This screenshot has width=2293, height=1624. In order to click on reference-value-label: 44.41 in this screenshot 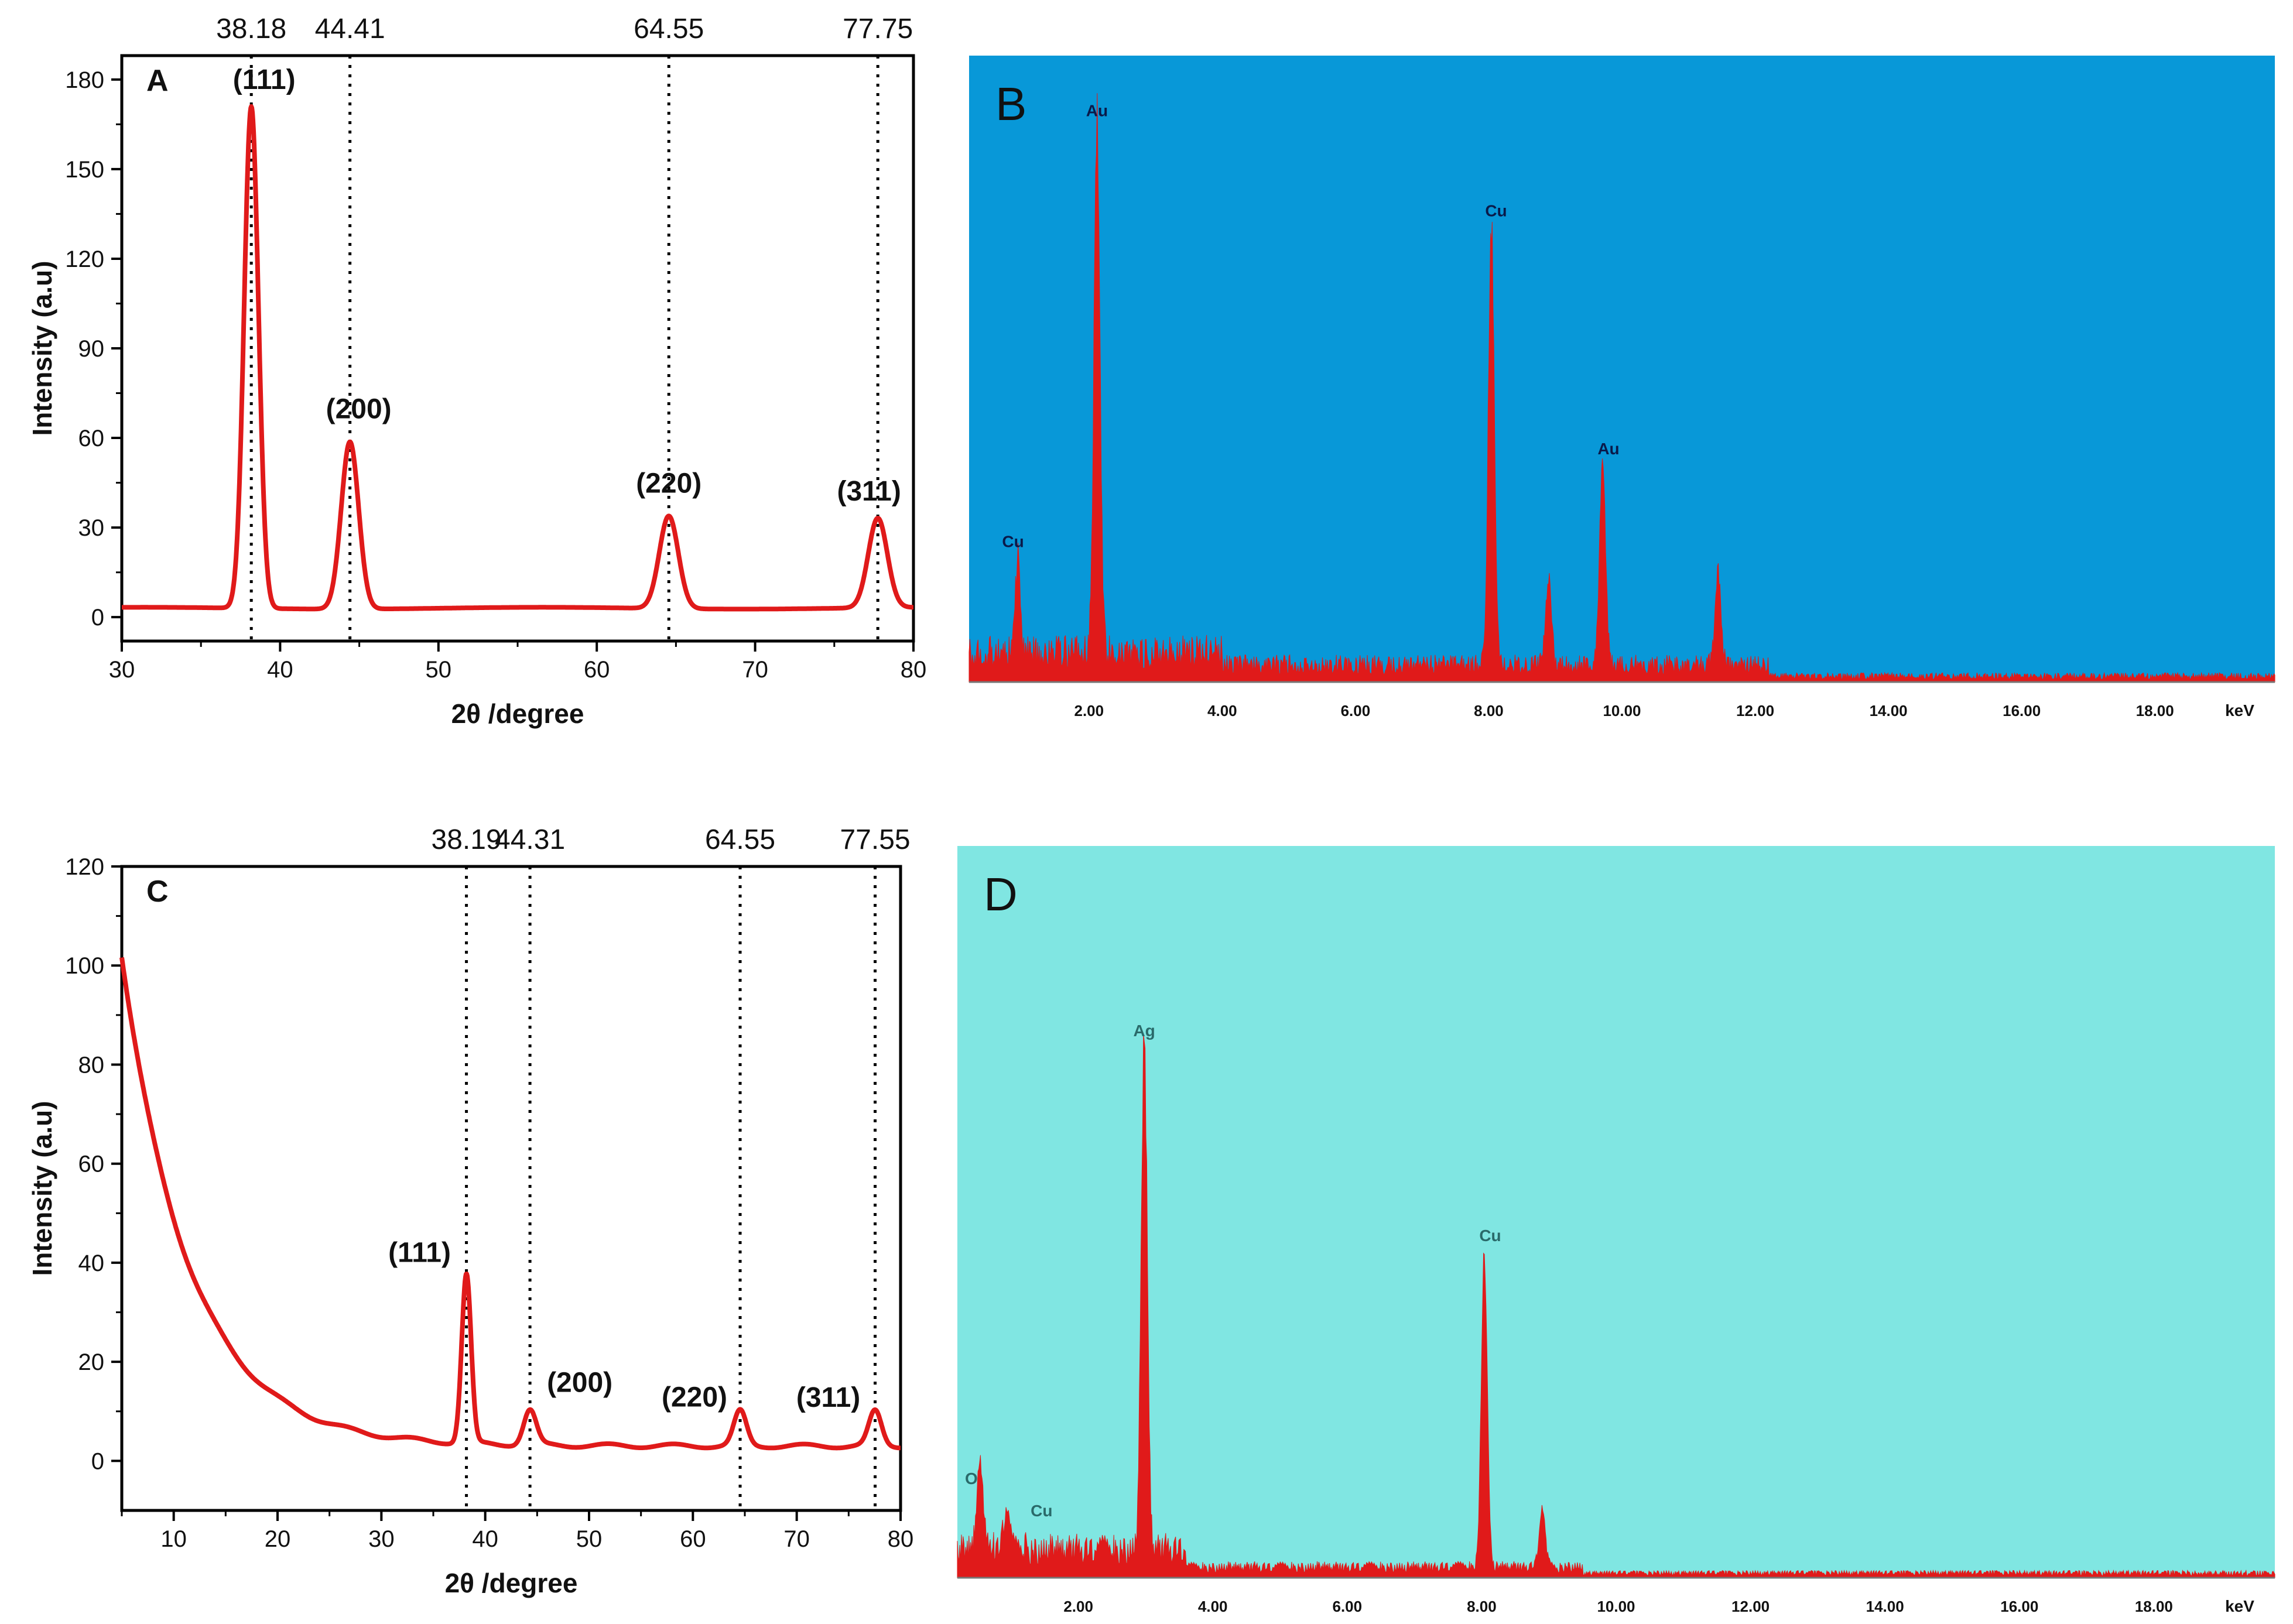, I will do `click(350, 28)`.